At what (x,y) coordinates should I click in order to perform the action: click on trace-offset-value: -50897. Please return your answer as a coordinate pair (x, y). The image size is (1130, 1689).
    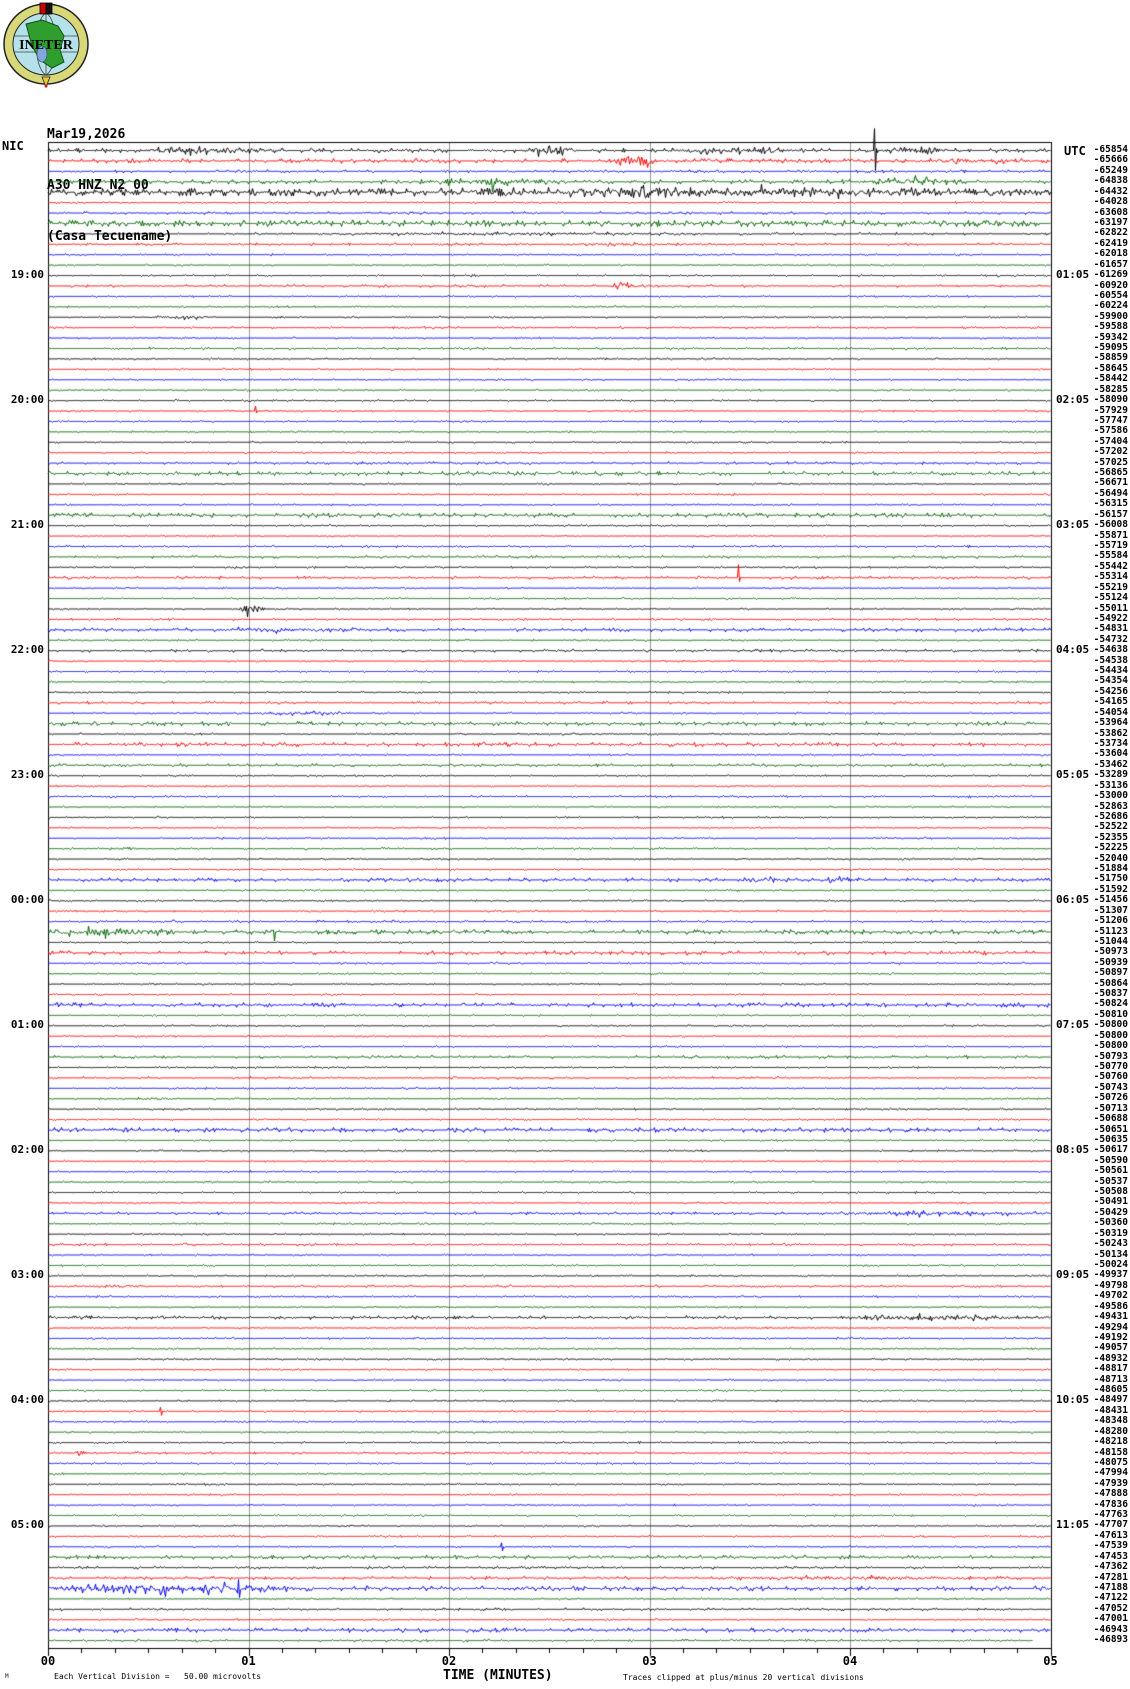
    Looking at the image, I should click on (1110, 973).